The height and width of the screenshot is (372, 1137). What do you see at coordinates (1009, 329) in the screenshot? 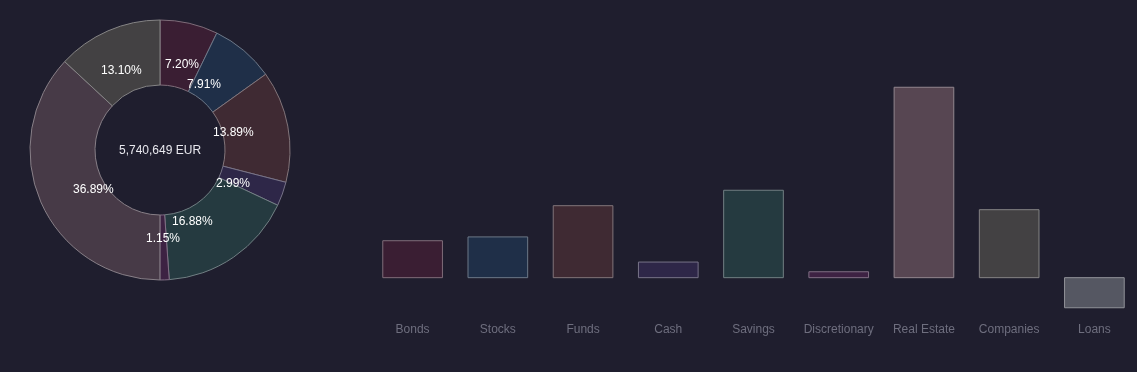
I see `x-tick-label: Companies` at bounding box center [1009, 329].